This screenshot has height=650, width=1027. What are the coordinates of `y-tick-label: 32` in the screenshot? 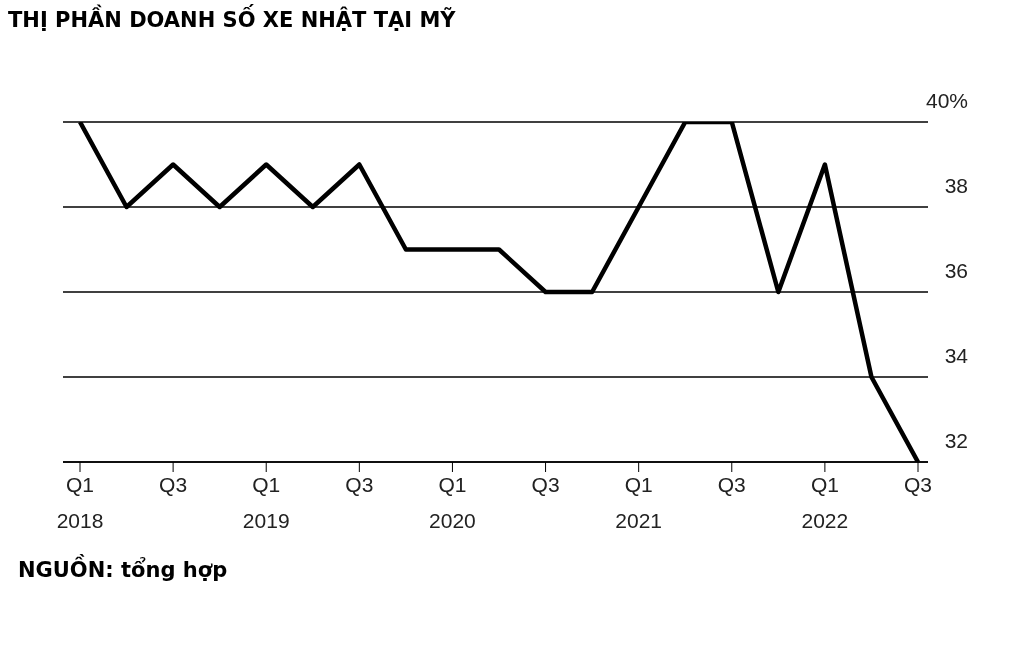 It's located at (956, 440).